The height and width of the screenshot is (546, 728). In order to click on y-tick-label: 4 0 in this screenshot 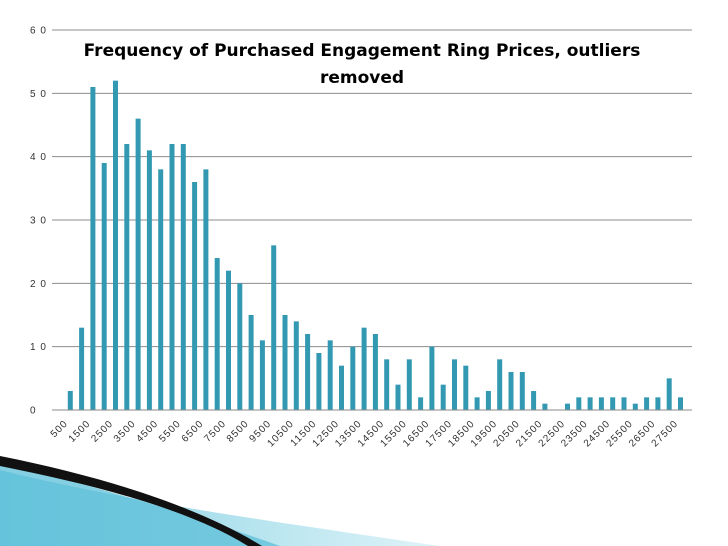, I will do `click(38, 157)`.